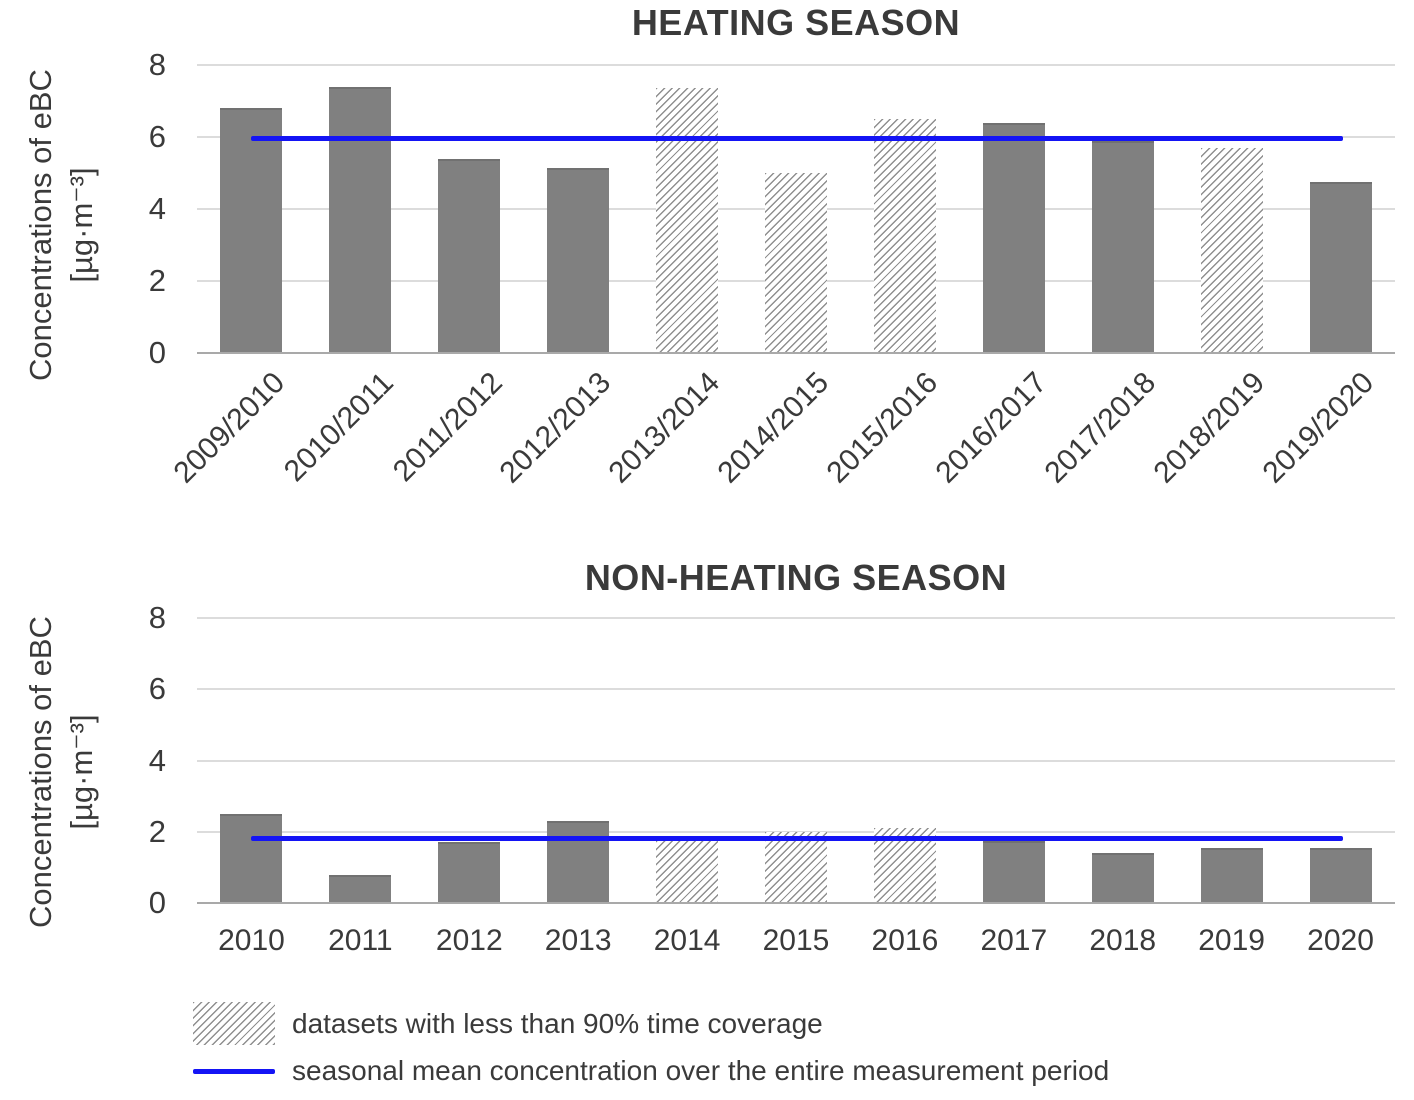 Image resolution: width=1414 pixels, height=1100 pixels. Describe the element at coordinates (578, 940) in the screenshot. I see `x-tick-label: 2013` at that location.